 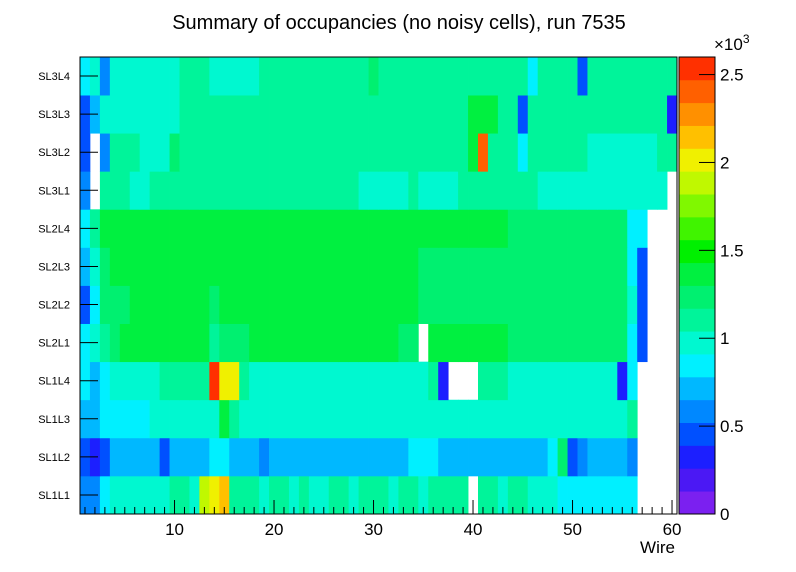 I want to click on x-tick-label: 60, so click(x=672, y=529).